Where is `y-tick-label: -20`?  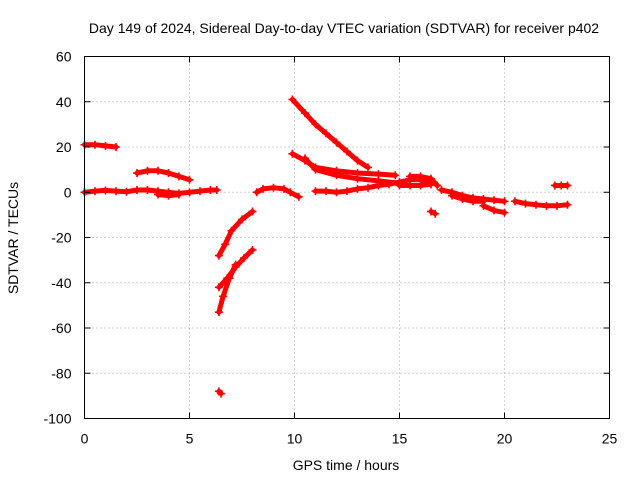
y-tick-label: -20 is located at coordinates (61, 238).